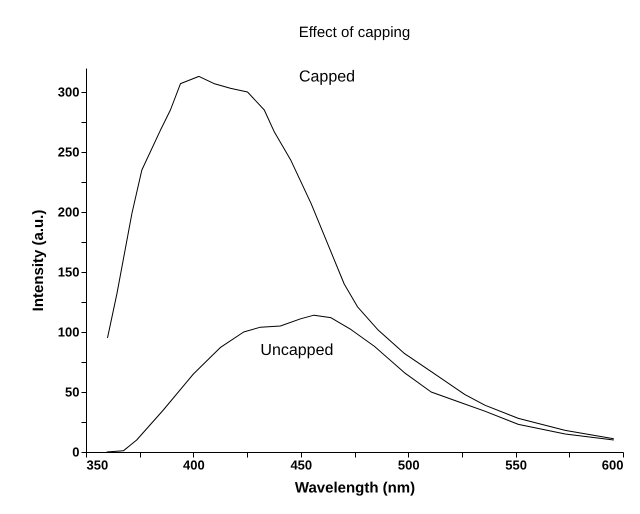  What do you see at coordinates (409, 465) in the screenshot?
I see `x-tick-label: 500` at bounding box center [409, 465].